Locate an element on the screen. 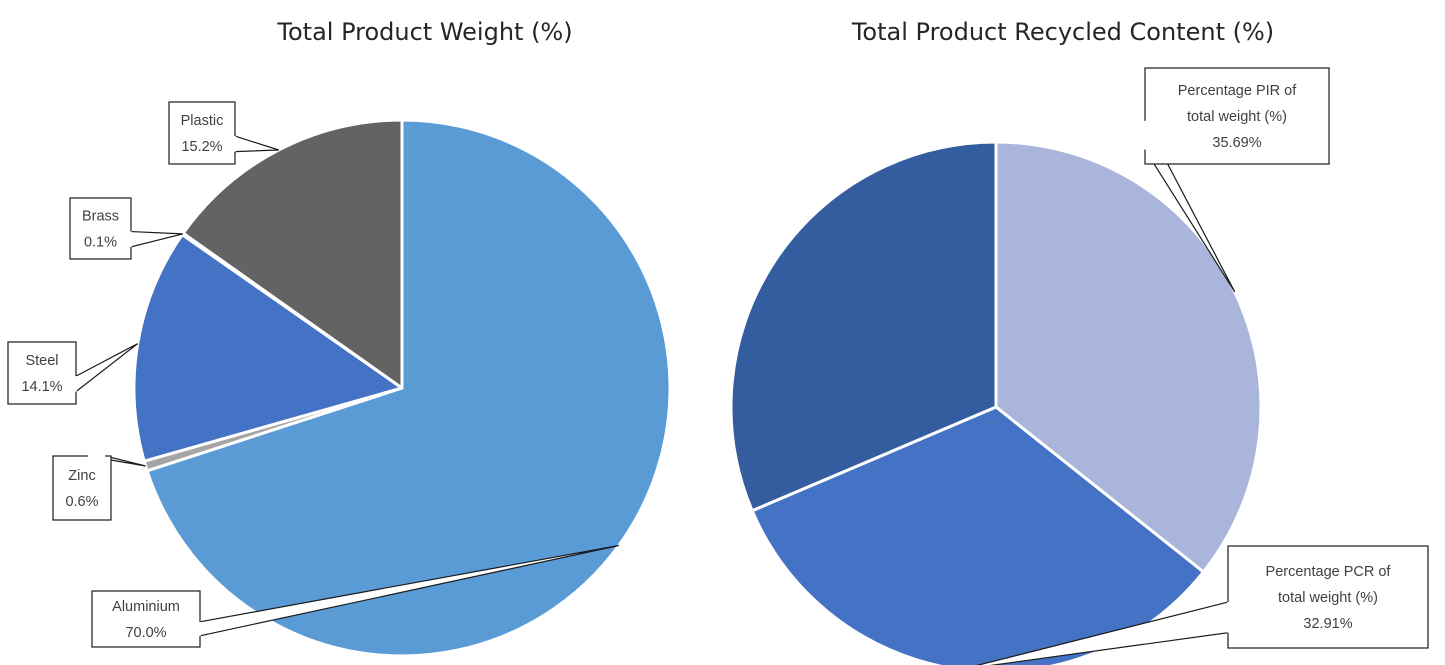 Image resolution: width=1445 pixels, height=665 pixels. data-label-percentage-pir-of-total-weight: Percentage PIR of total weight (%) 35.69% is located at coordinates (1237, 117).